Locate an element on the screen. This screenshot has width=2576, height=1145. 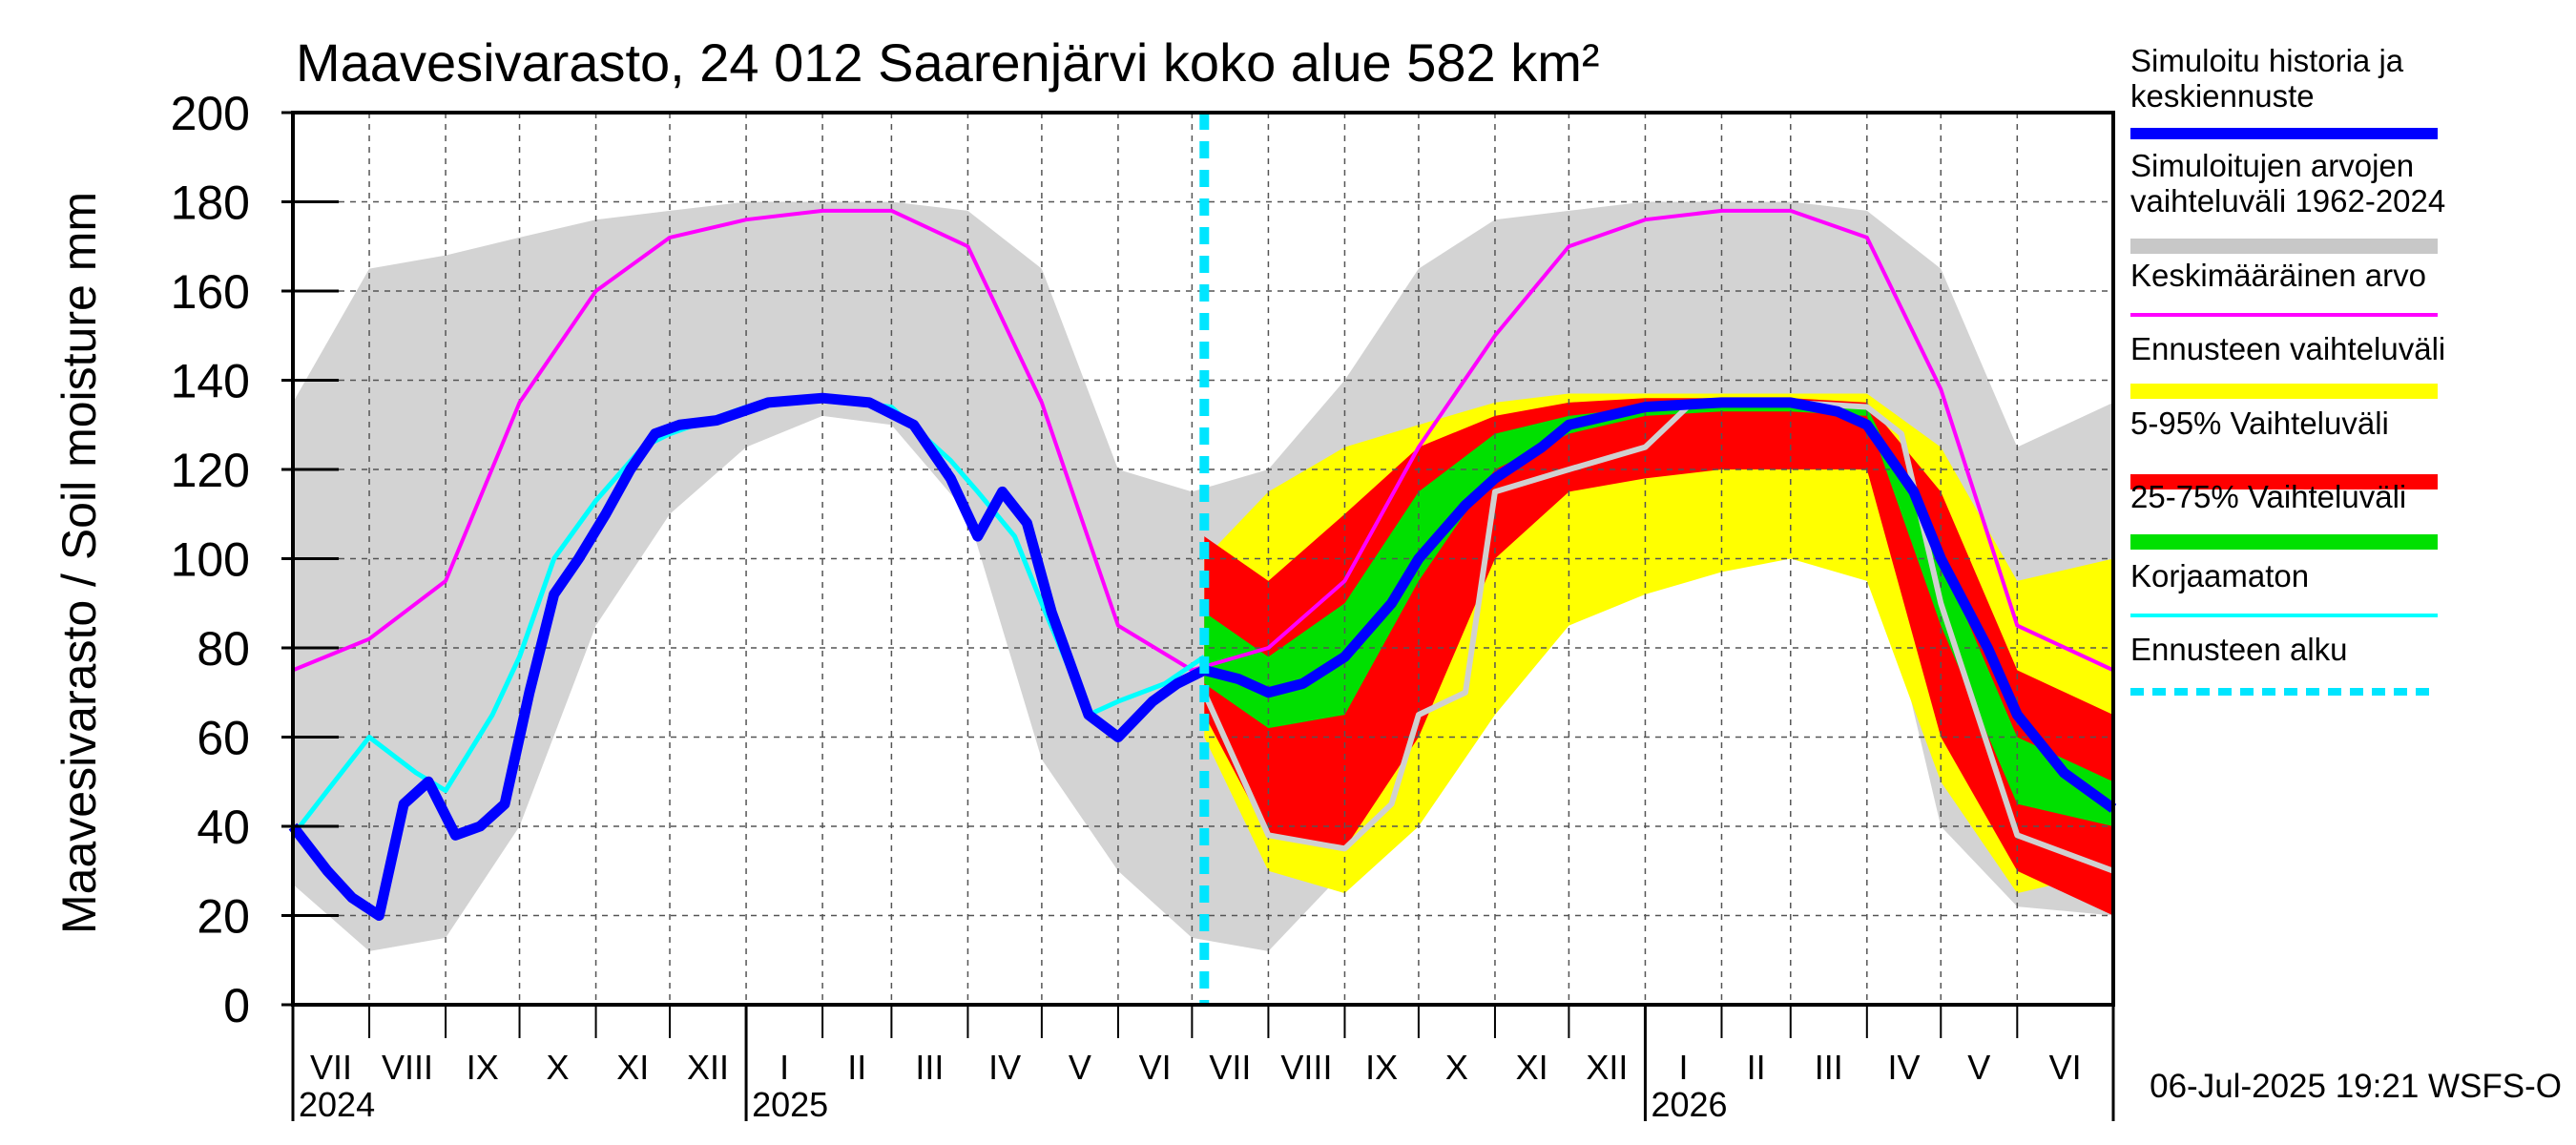
x-year-label-2024: 2024 is located at coordinates (337, 1104).